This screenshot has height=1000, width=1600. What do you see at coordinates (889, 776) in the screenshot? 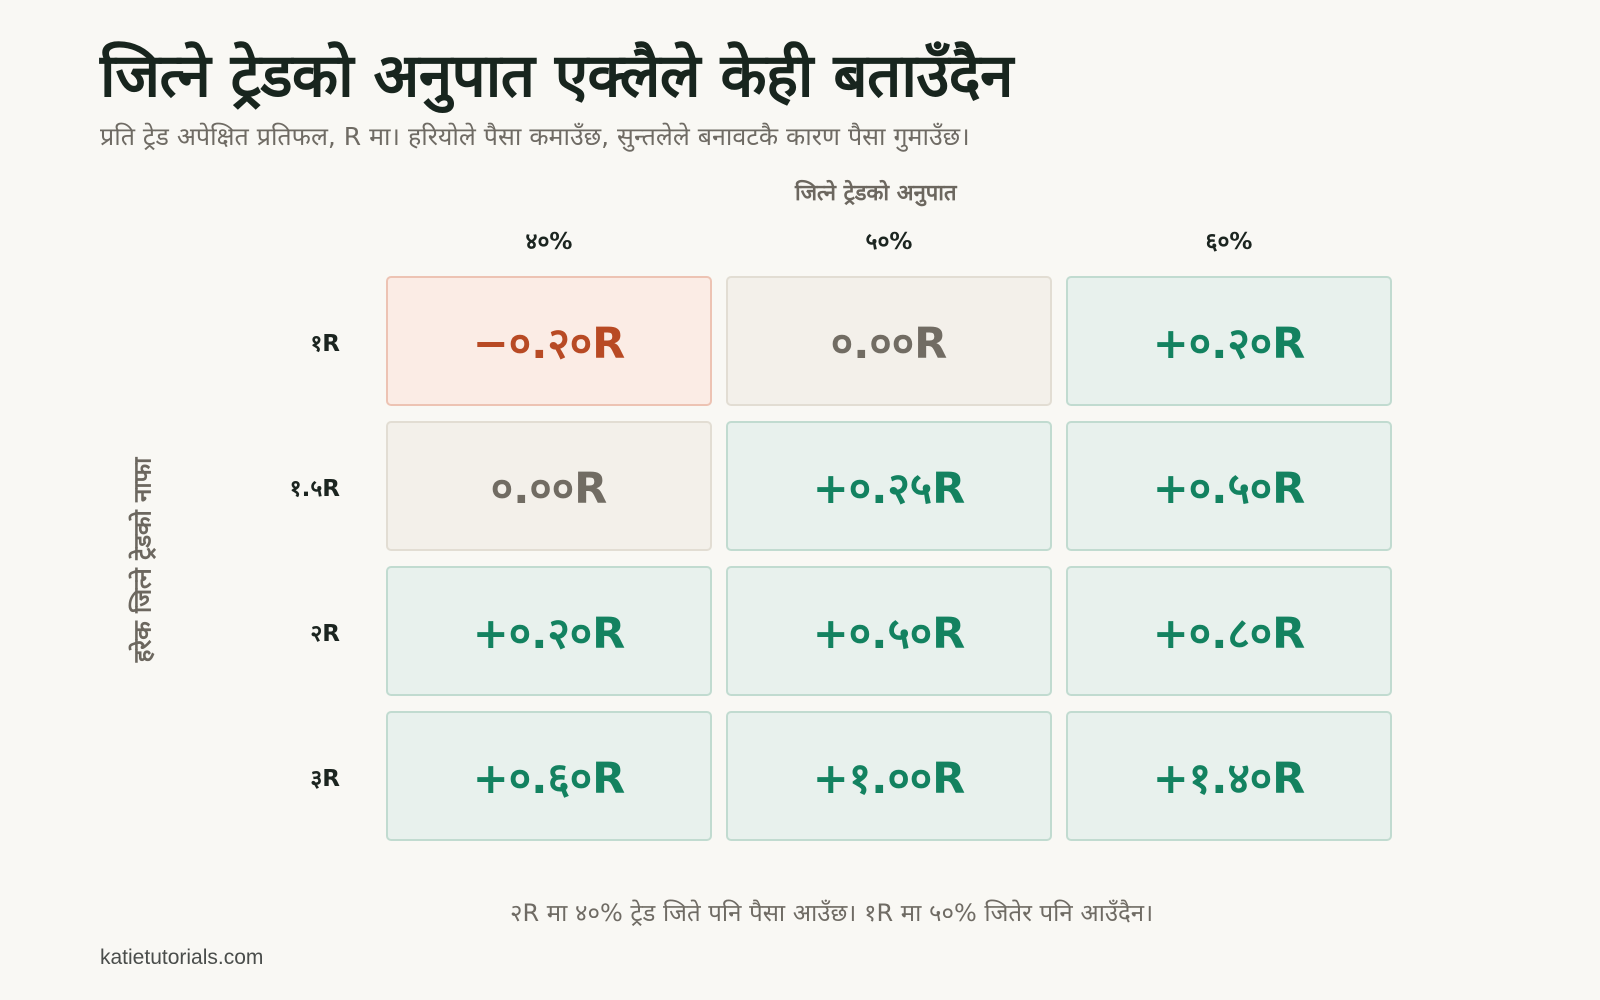
I see `heatmap-cell: +१.००R` at bounding box center [889, 776].